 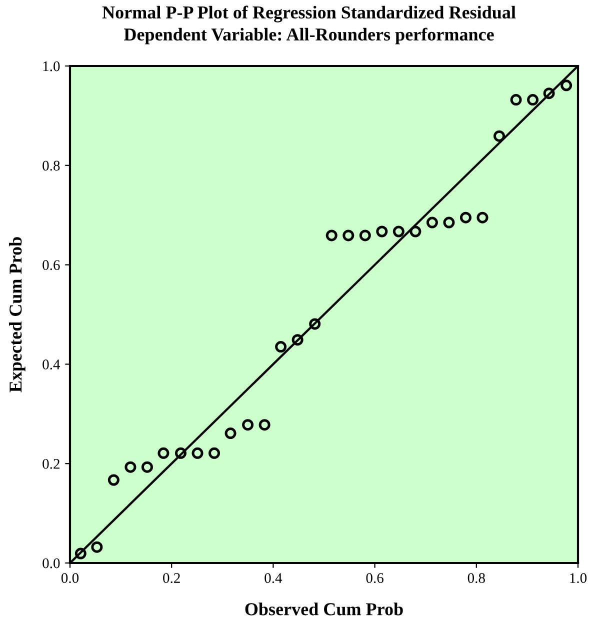 I want to click on x-tick-label: 0.4, so click(x=273, y=578).